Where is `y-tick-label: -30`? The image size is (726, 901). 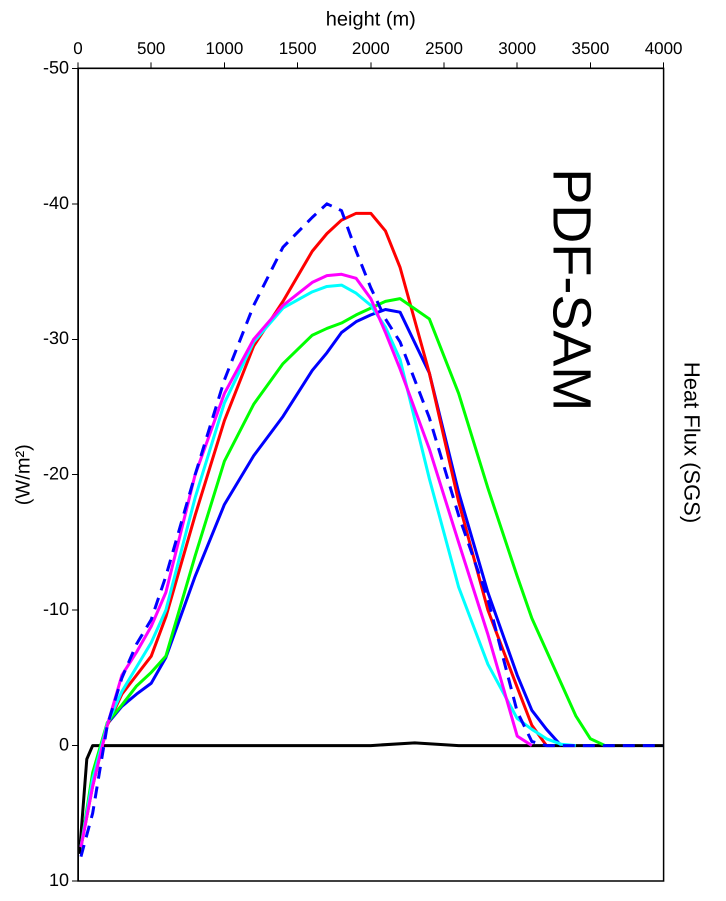 y-tick-label: -30 is located at coordinates (56, 338).